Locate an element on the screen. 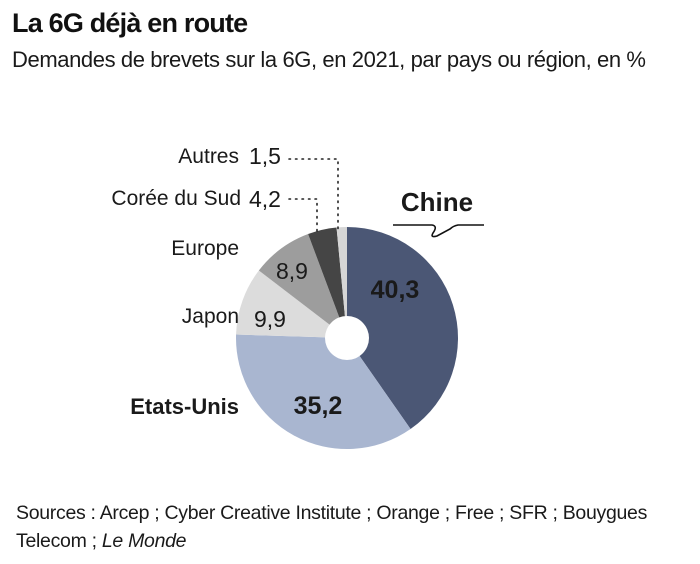  value-autres: 1,5 is located at coordinates (265, 156).